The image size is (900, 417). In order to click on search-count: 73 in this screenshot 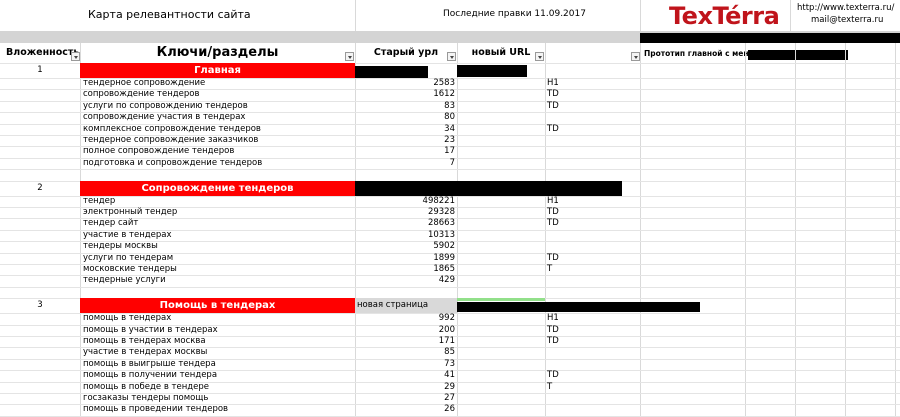, I will do `click(449, 363)`.